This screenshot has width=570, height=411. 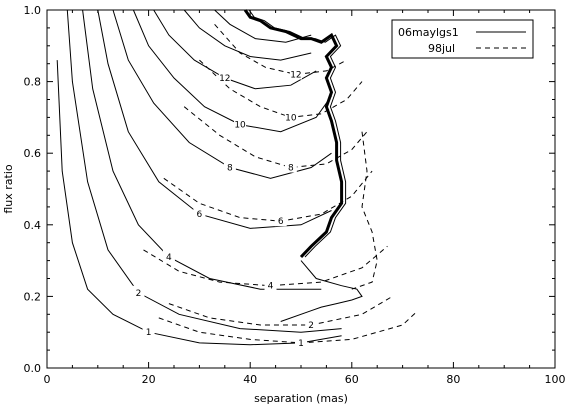 I want to click on contour-label-series-2-level-2: 2, so click(x=311, y=326).